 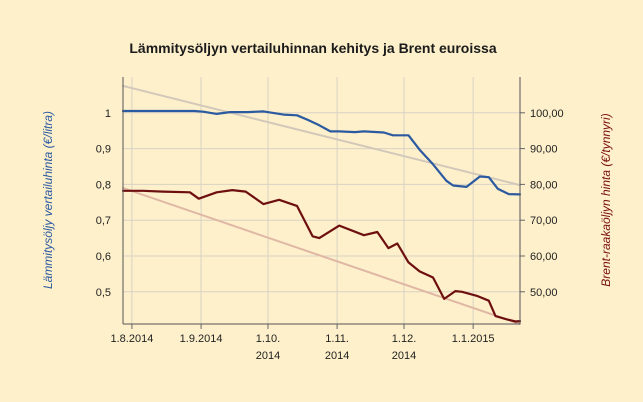 I want to click on x-tick-label: 1.10., so click(x=268, y=339).